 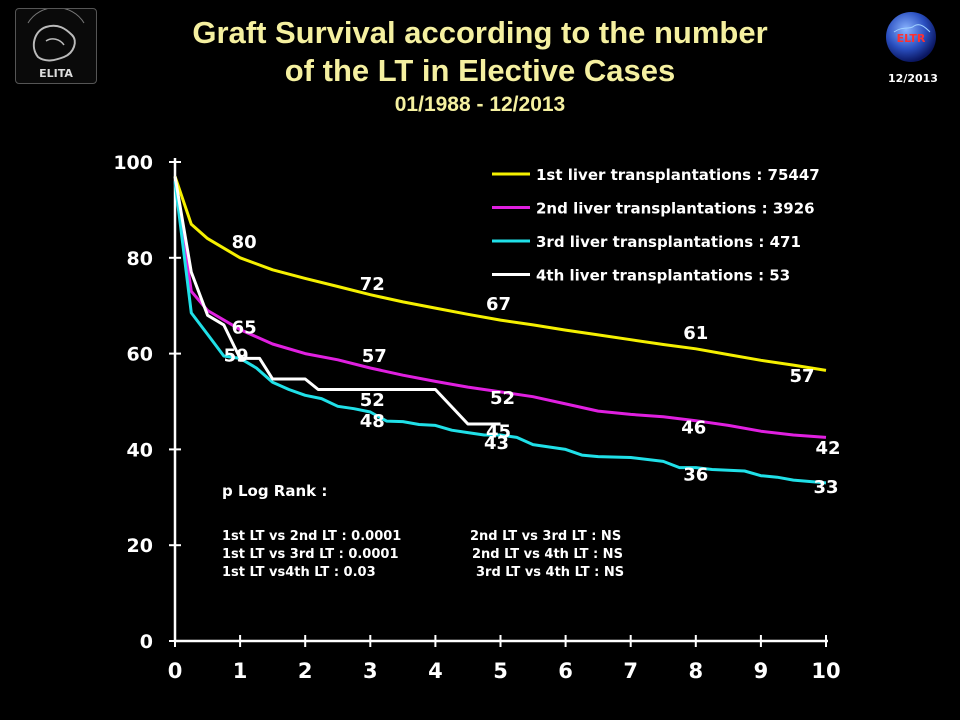 I want to click on log-rank-heading: p Log Rank :, so click(x=275, y=491).